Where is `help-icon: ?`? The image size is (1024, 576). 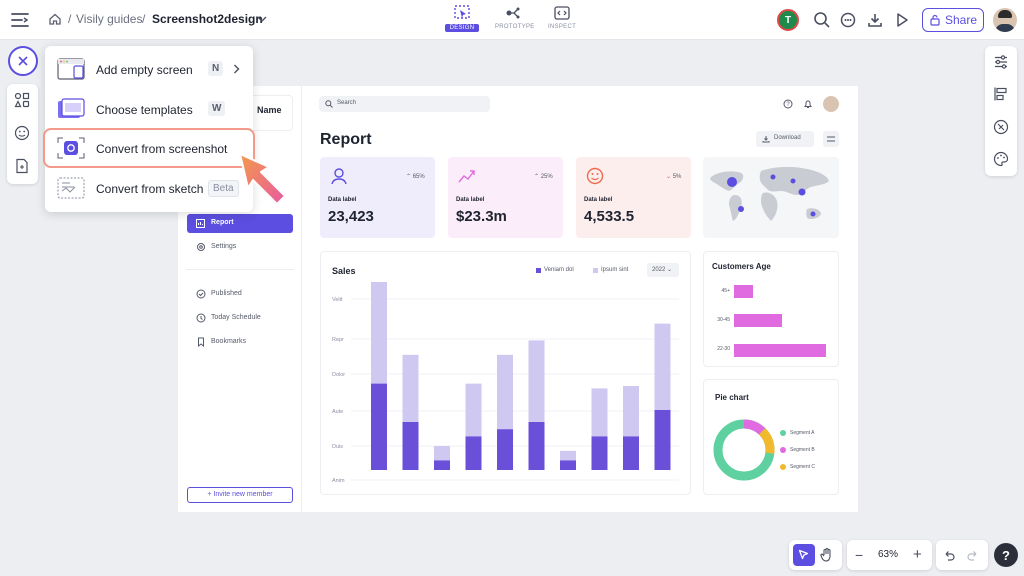 help-icon: ? is located at coordinates (788, 104).